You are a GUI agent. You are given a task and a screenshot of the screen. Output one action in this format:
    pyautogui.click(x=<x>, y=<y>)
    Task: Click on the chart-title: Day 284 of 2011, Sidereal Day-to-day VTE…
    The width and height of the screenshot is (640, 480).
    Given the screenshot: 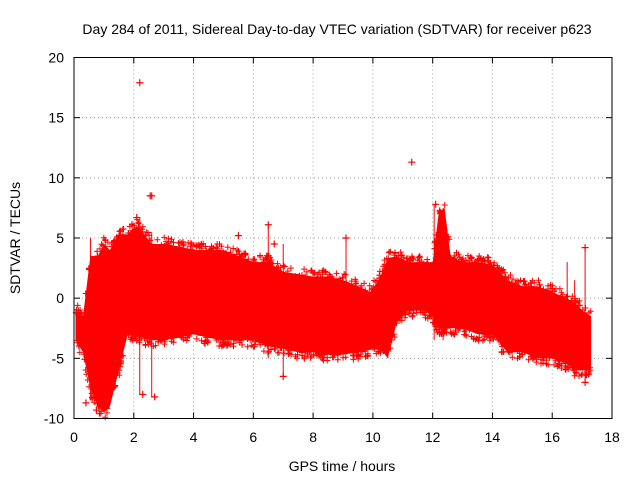 What is the action you would take?
    pyautogui.click(x=336, y=29)
    